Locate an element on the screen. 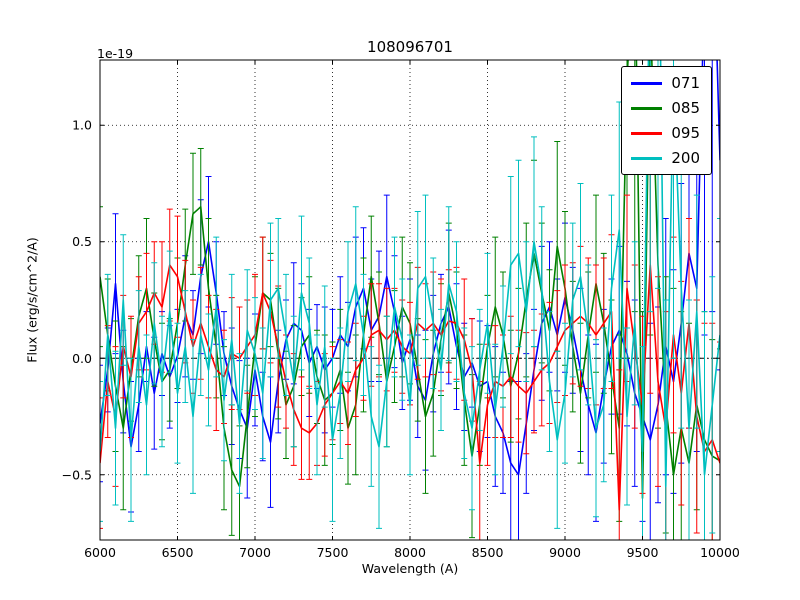  legend-label-095: 095 is located at coordinates (685, 133).